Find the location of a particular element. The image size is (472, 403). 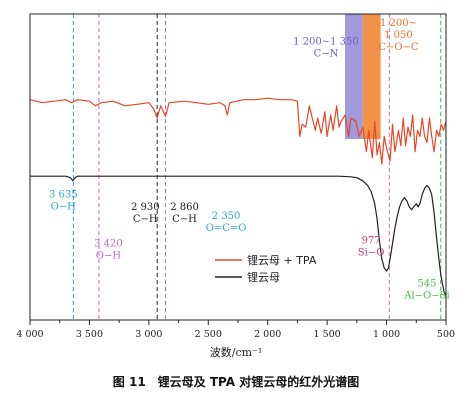

x-tick-label: 4 000 is located at coordinates (29, 334).